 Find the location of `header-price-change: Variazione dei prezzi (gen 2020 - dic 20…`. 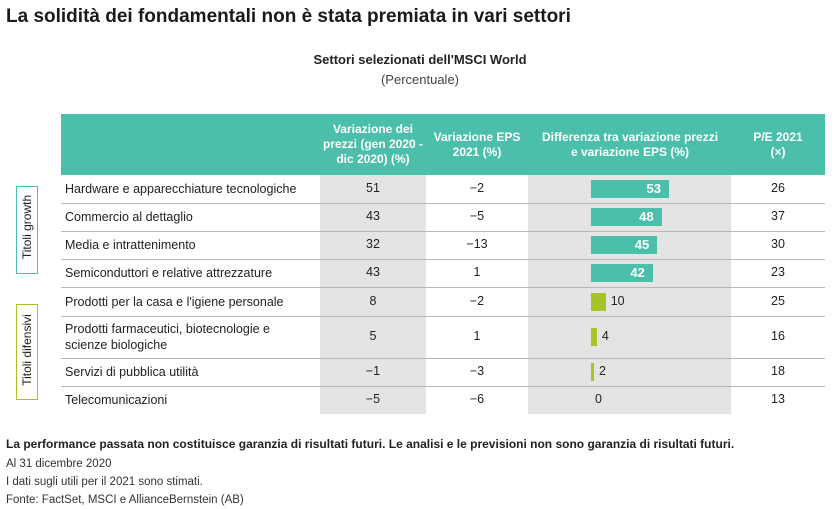

header-price-change: Variazione dei prezzi (gen 2020 - dic 20… is located at coordinates (373, 144).